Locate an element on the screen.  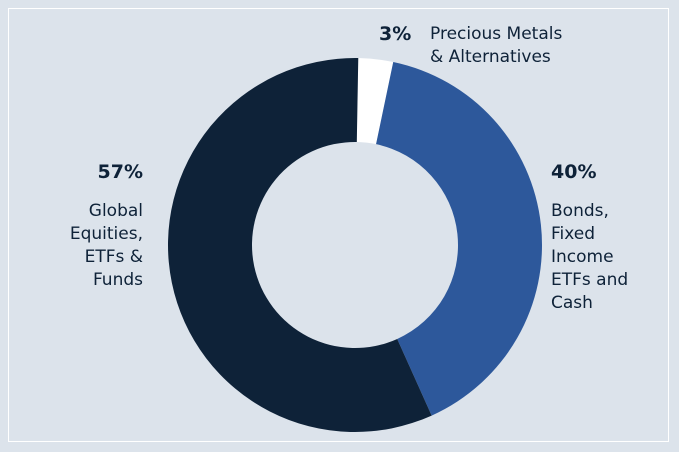
label-equities-line: Funds is located at coordinates (117, 280).